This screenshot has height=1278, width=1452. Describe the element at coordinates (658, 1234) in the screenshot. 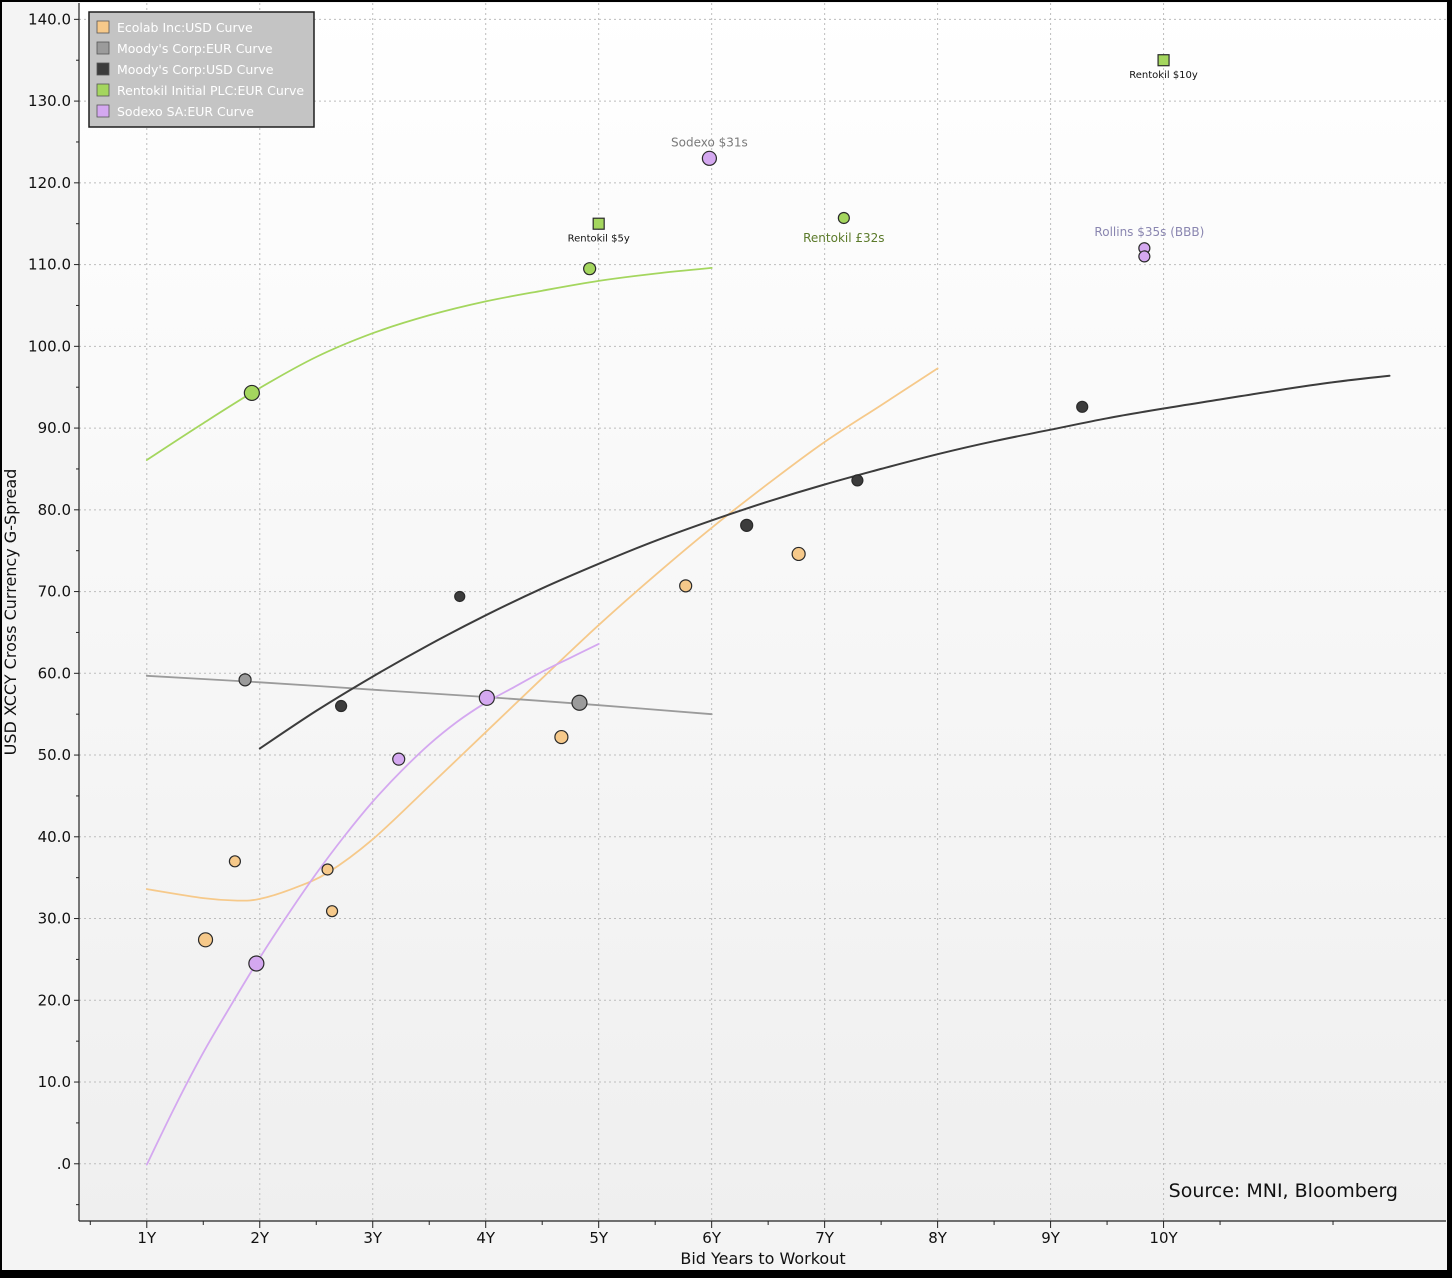

I see `x-axis-ticks: 1Y 2Y 3Y 4Y 5Y 6Y 7Y 8Y 9Y 10Y` at that location.